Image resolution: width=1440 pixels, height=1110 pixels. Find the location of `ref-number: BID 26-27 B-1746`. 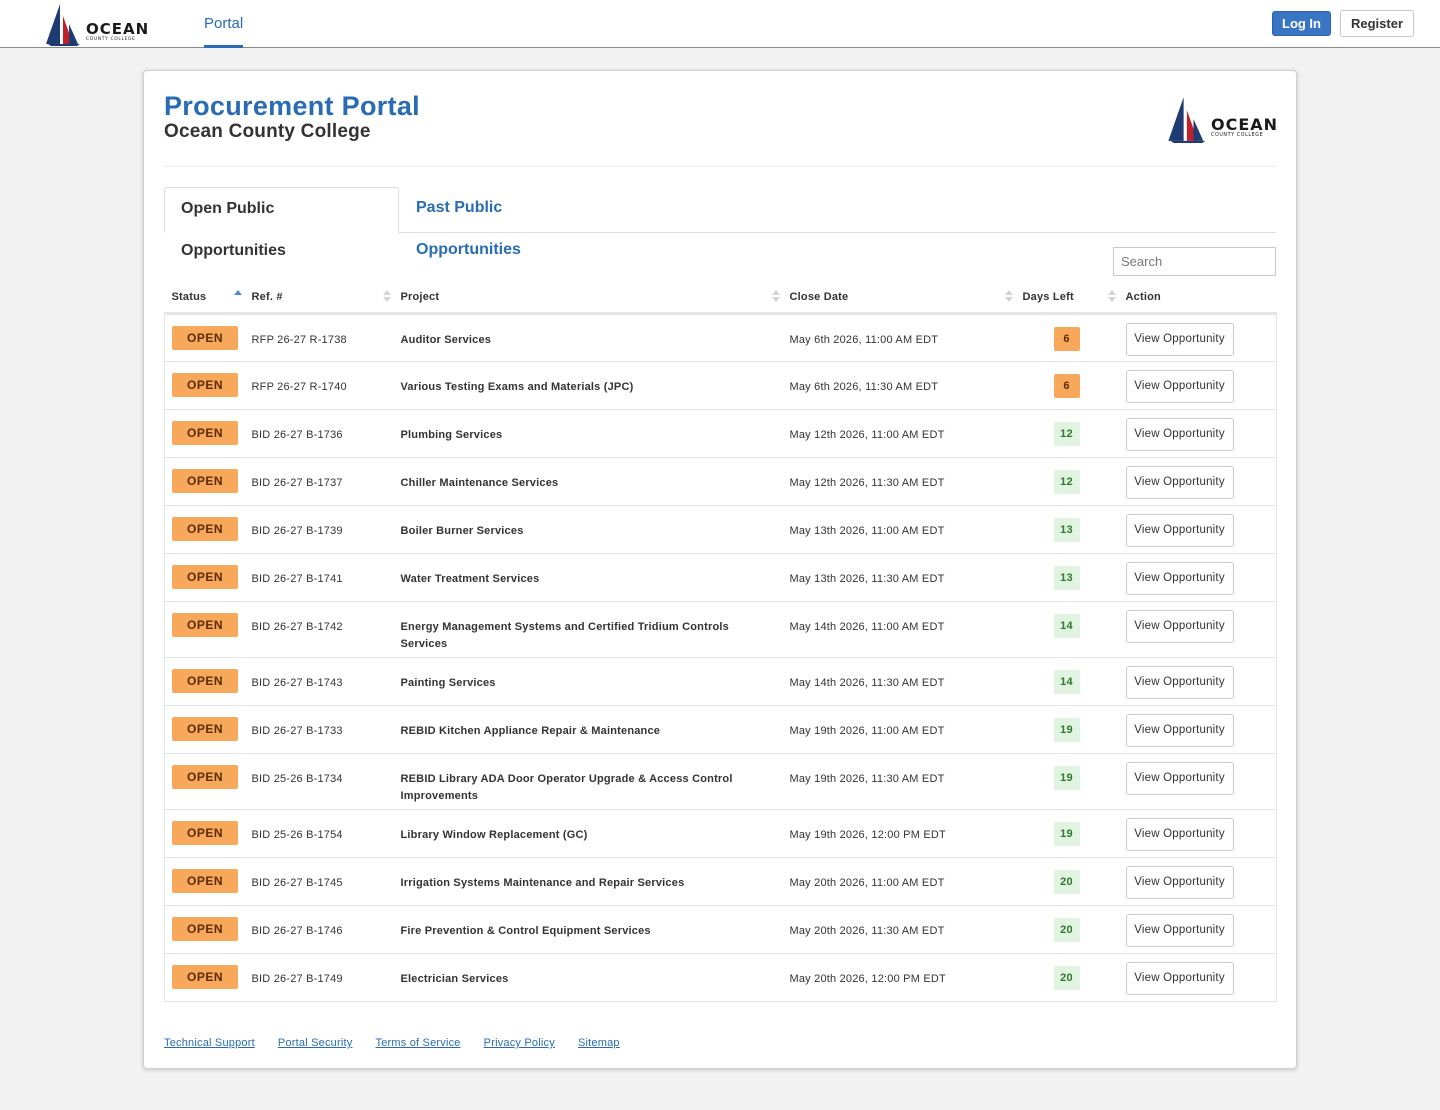

ref-number: BID 26-27 B-1746 is located at coordinates (297, 931).